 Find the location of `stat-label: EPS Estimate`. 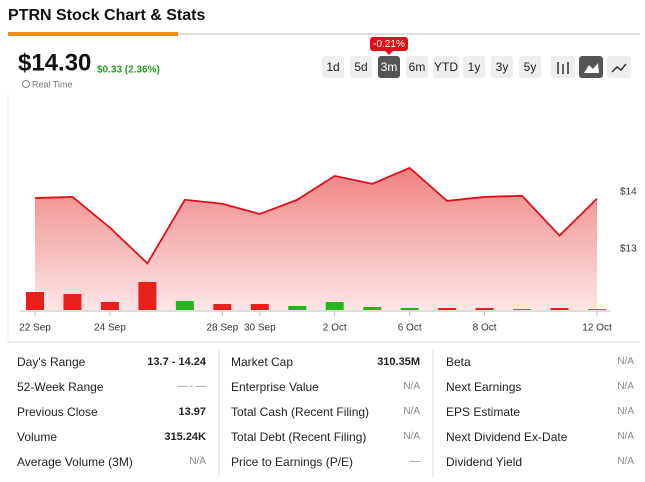

stat-label: EPS Estimate is located at coordinates (483, 412).